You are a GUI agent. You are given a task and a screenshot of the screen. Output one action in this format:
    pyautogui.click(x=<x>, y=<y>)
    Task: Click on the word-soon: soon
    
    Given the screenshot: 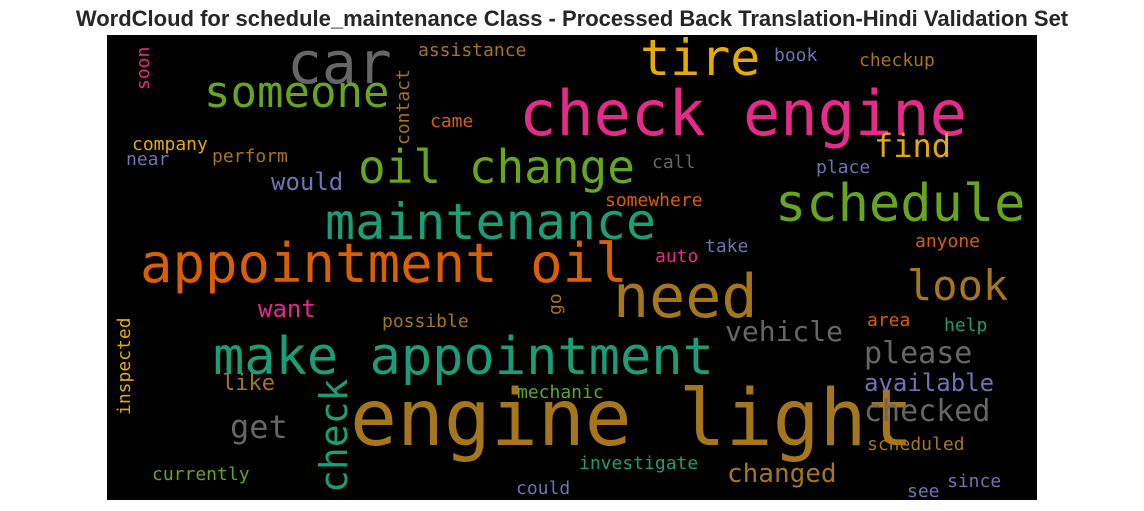 What is the action you would take?
    pyautogui.click(x=143, y=68)
    